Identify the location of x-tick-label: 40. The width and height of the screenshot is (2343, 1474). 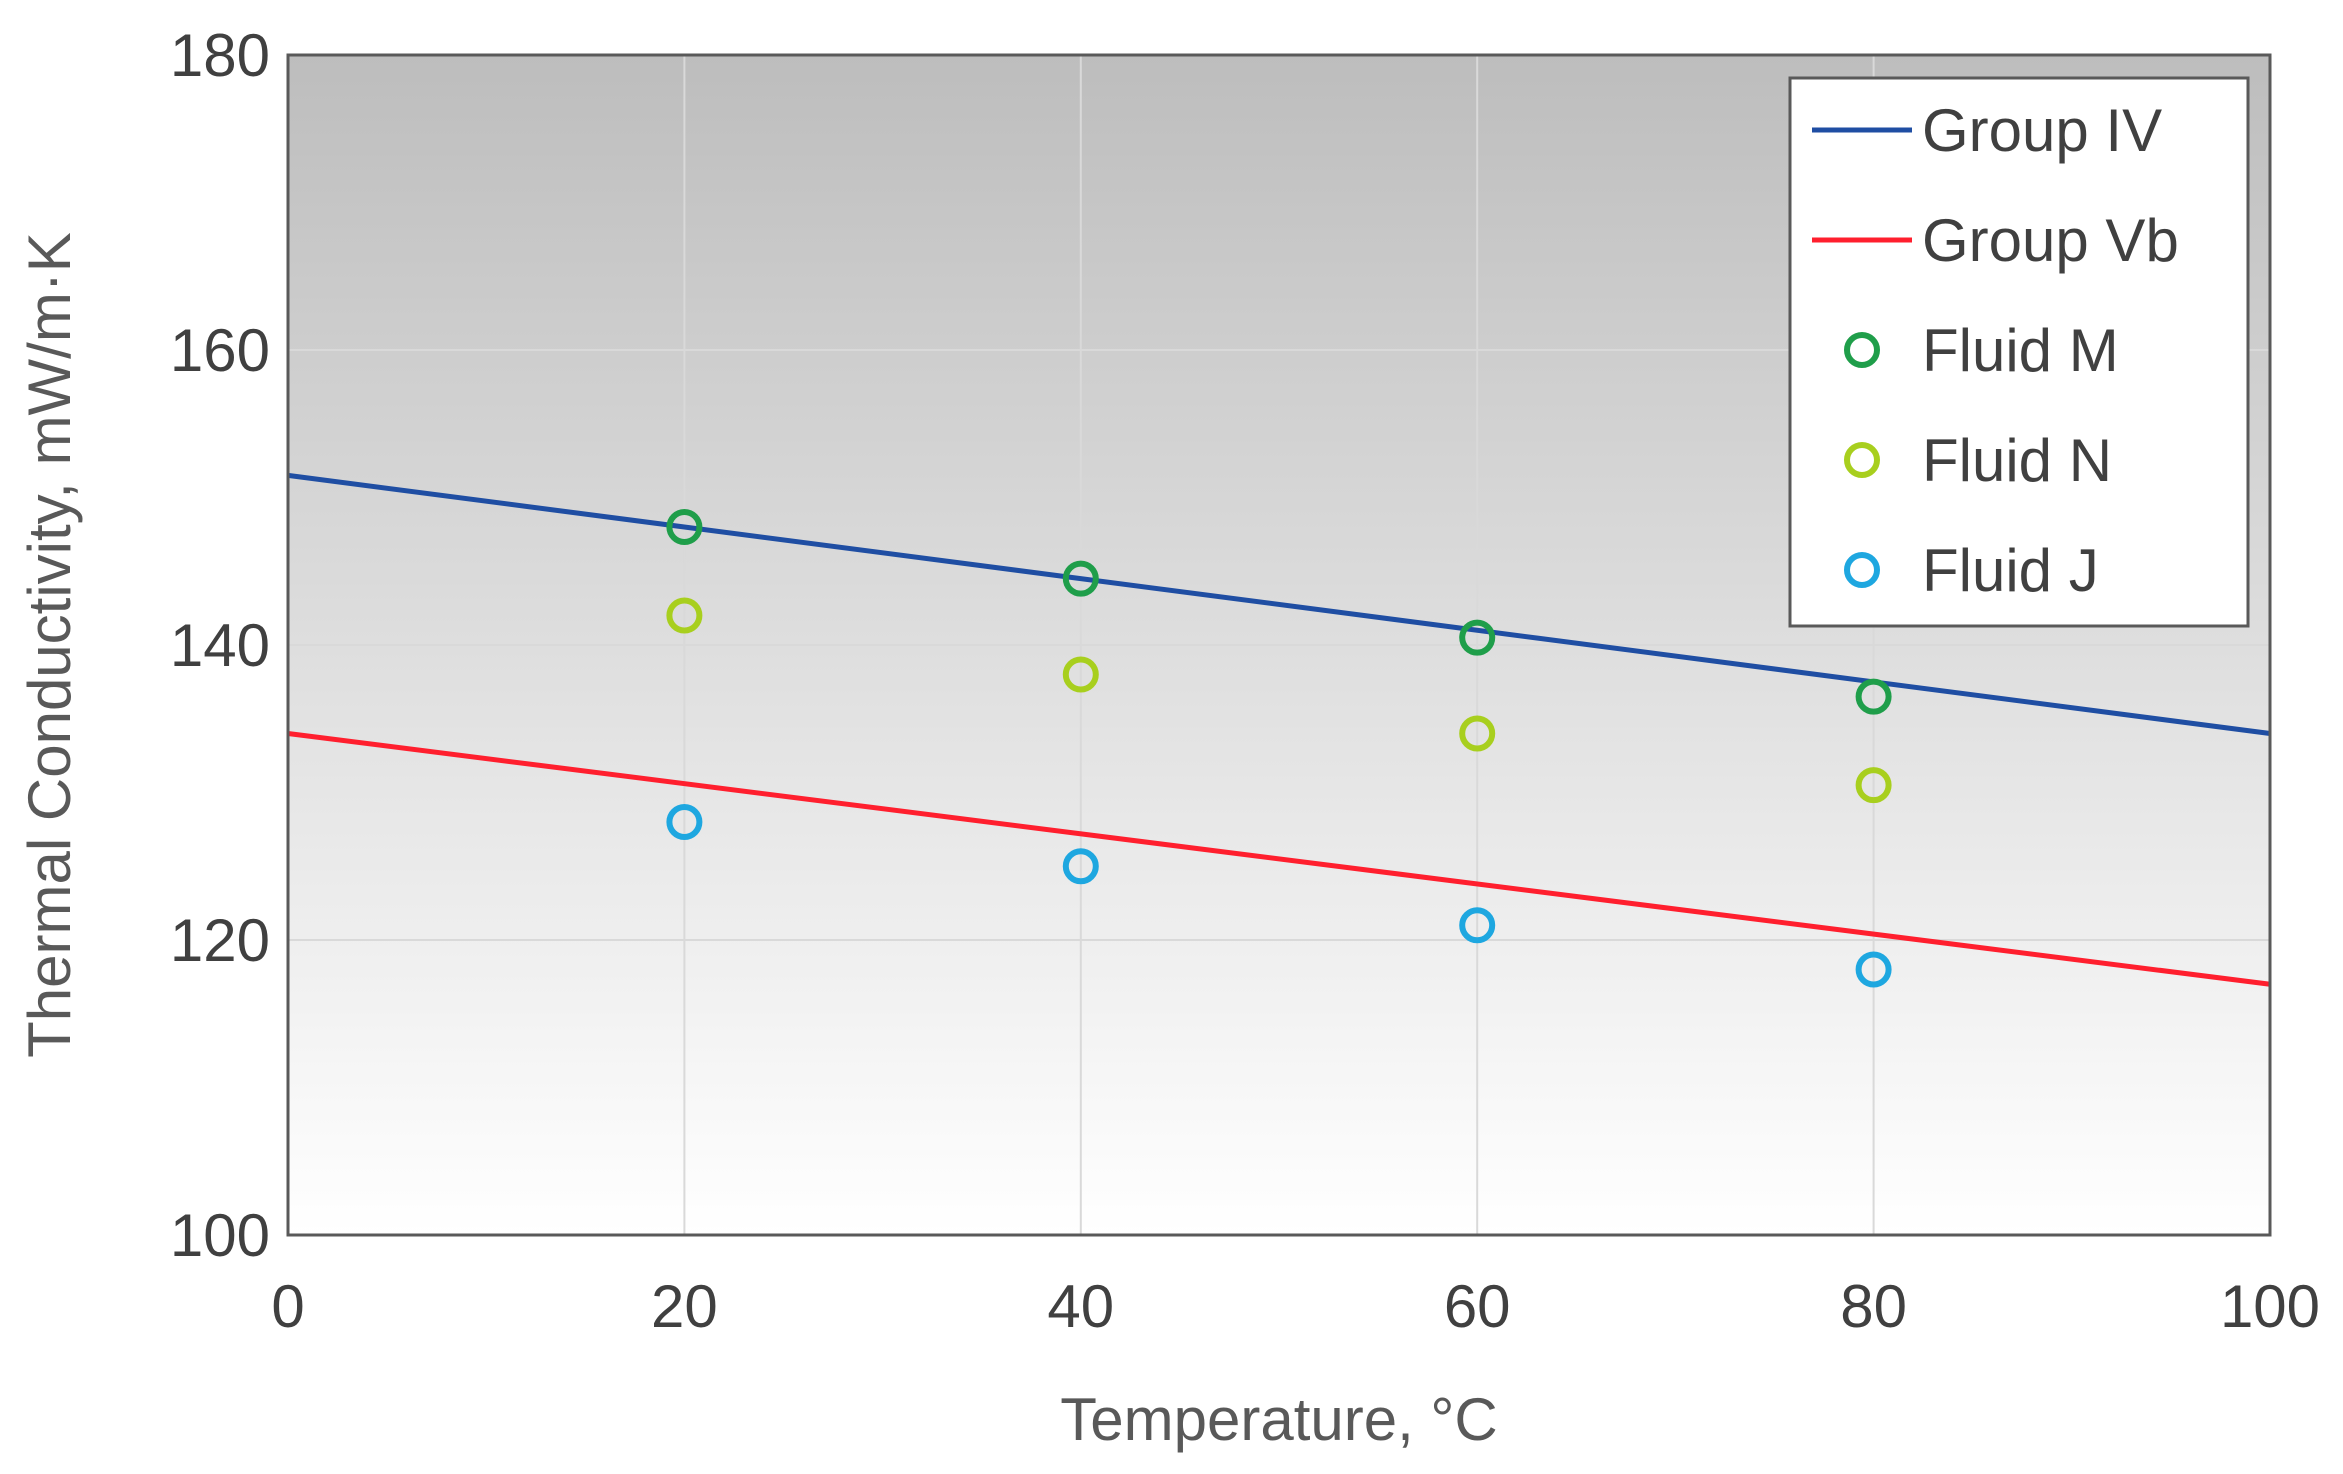
(1080, 1306).